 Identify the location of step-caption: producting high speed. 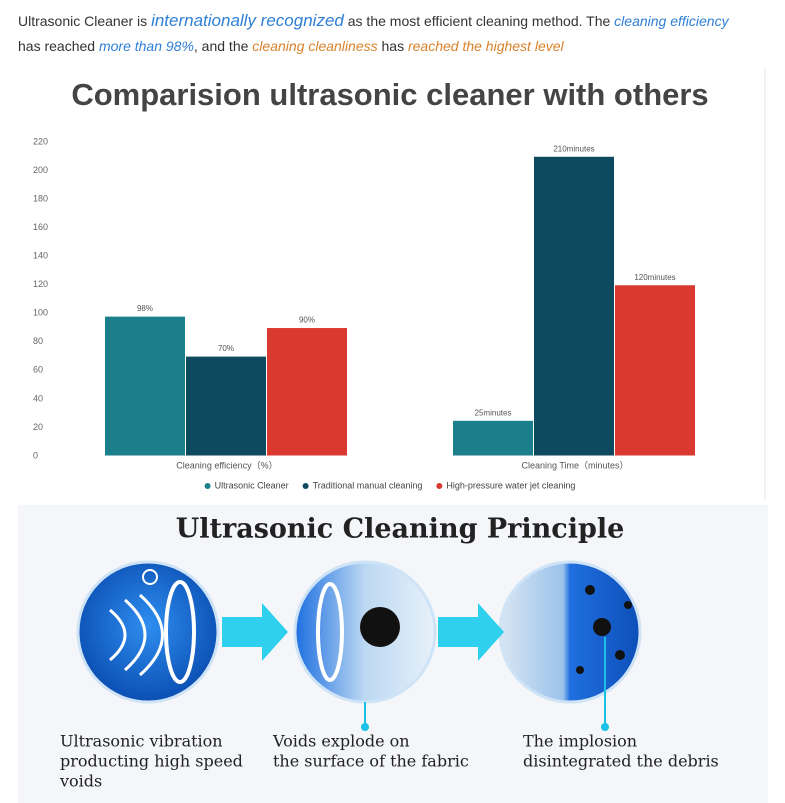
(151, 761).